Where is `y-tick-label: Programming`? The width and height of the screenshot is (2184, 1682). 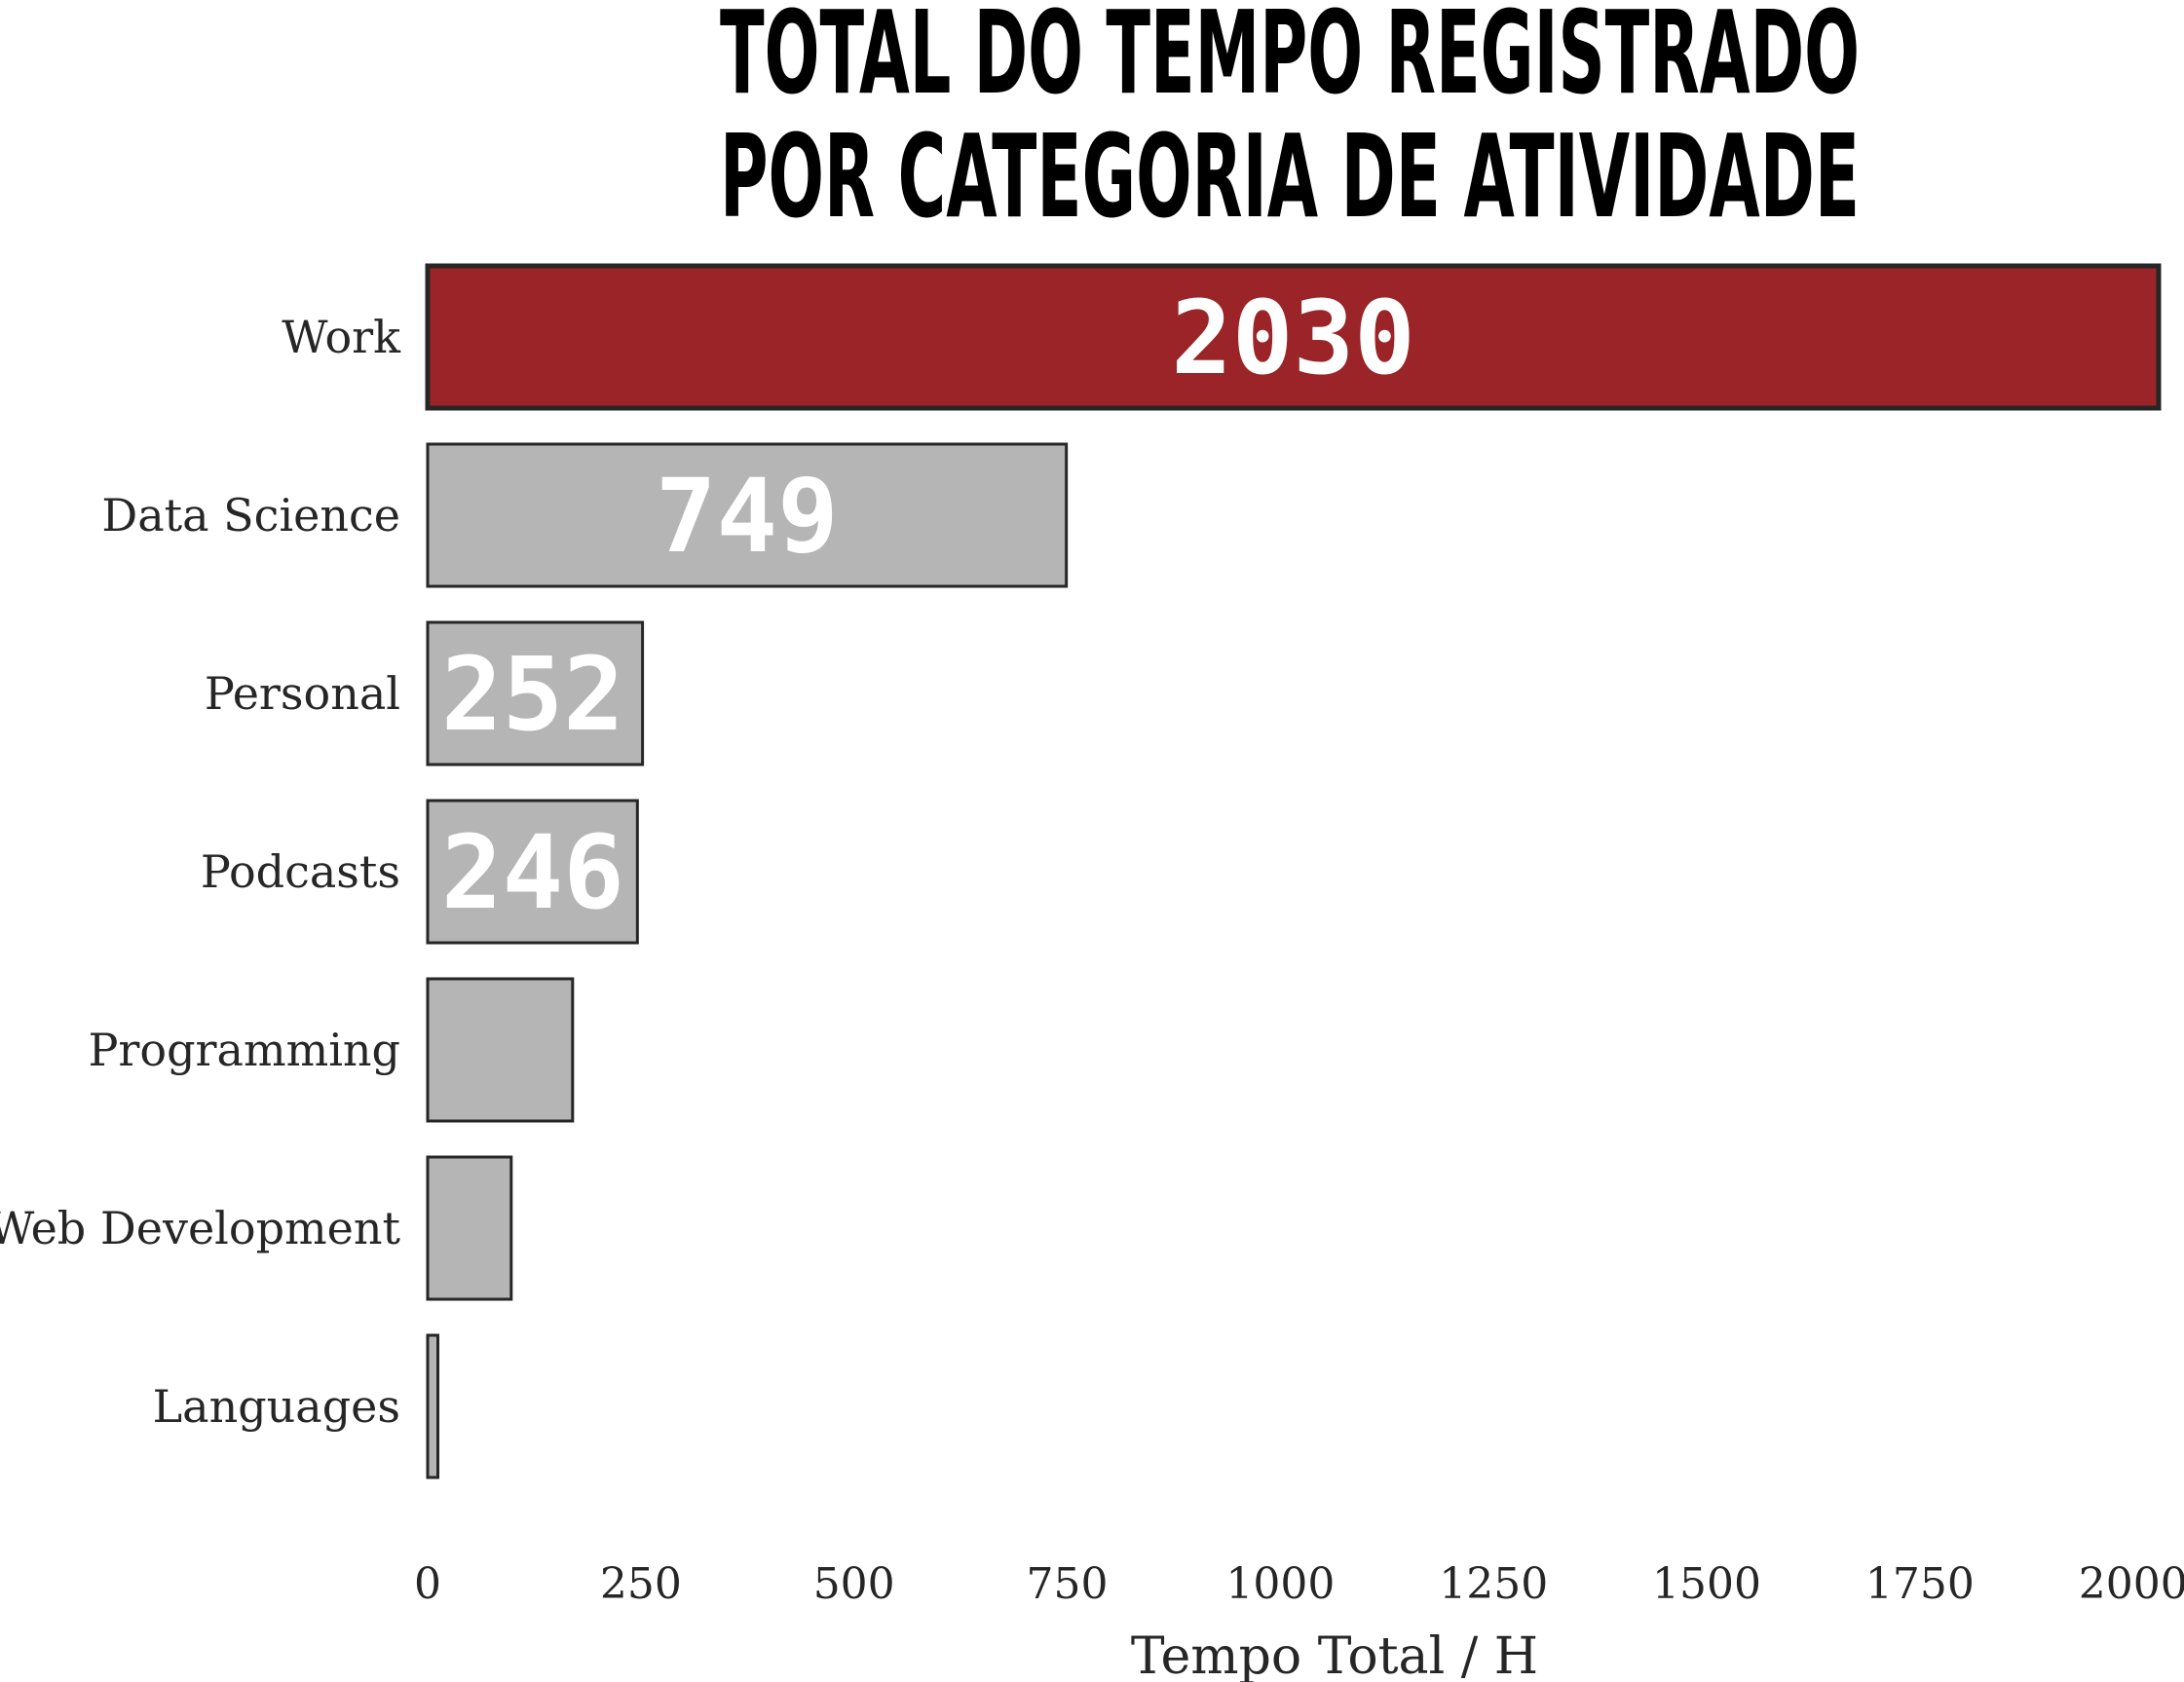
y-tick-label: Programming is located at coordinates (244, 1050).